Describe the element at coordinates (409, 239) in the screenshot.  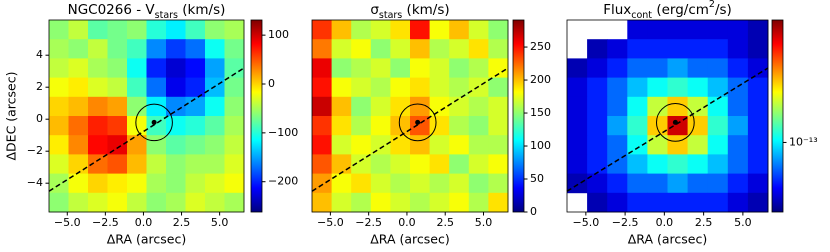
I see `x-axis-label: ΔRA (arcsec)` at that location.